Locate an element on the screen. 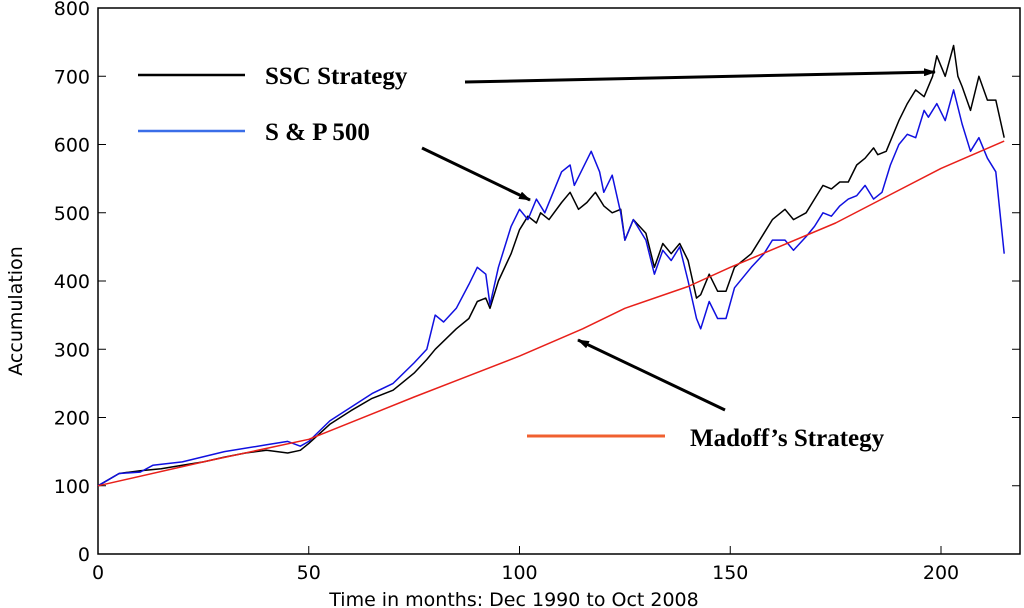 The image size is (1024, 608). y-tick-label: 100 is located at coordinates (72, 487).